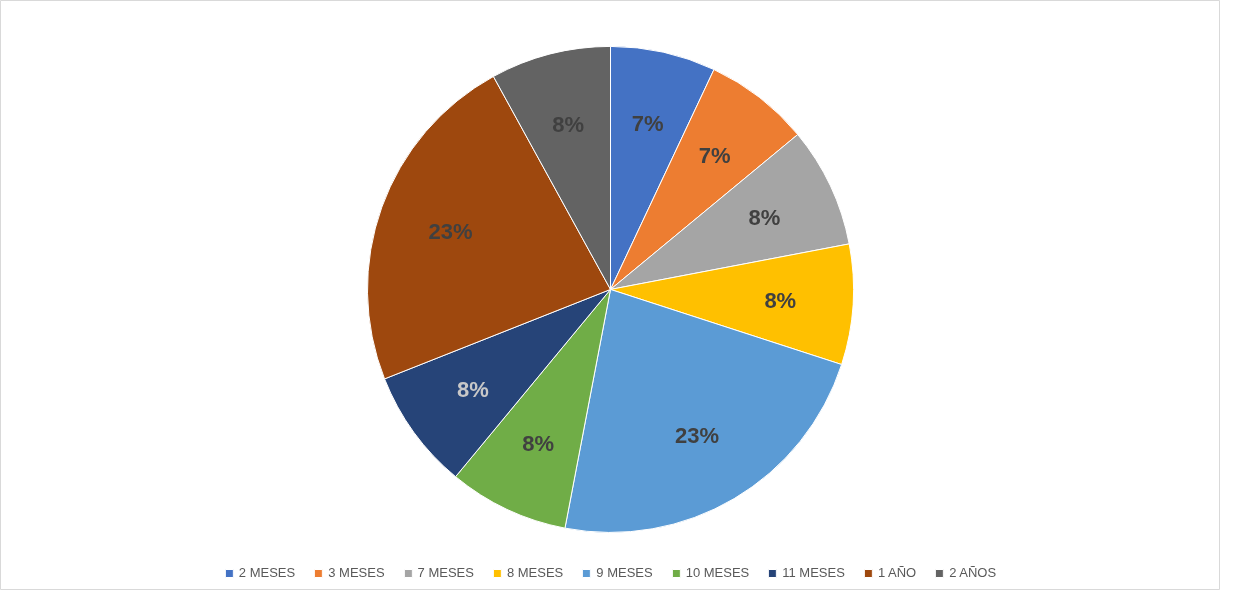  What do you see at coordinates (813, 572) in the screenshot?
I see `legend-label: 11 MESES` at bounding box center [813, 572].